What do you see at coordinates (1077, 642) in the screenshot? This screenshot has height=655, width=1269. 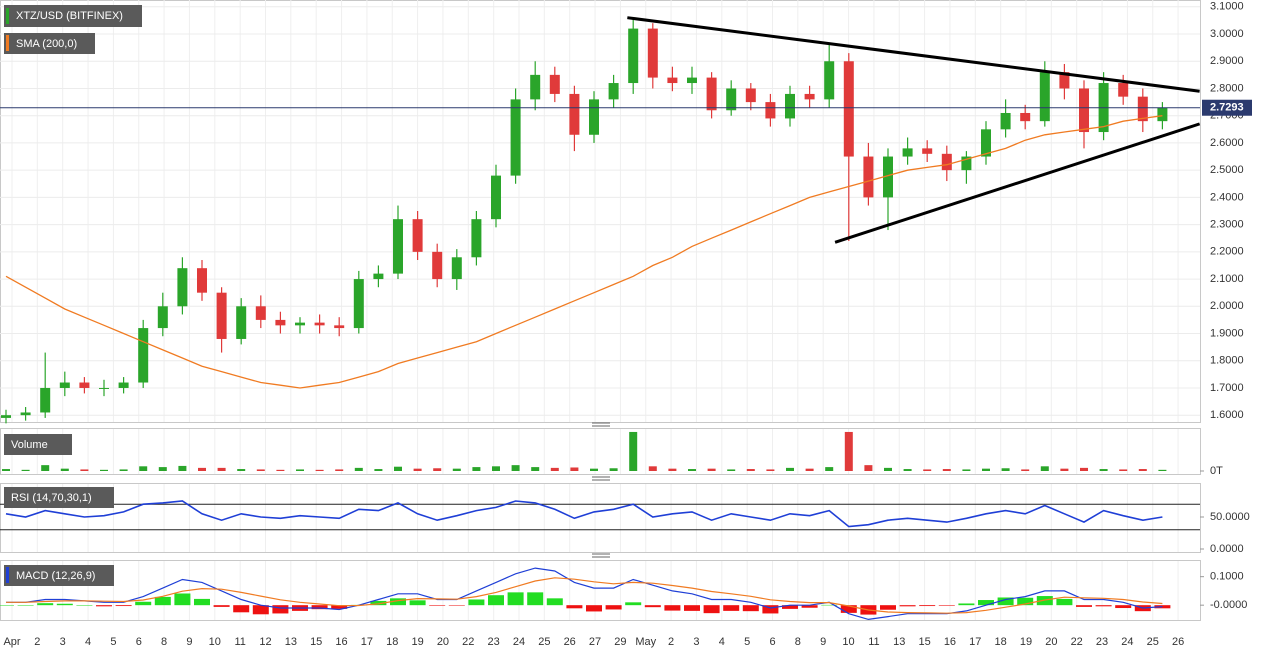 I see `x-tick-label: 22` at bounding box center [1077, 642].